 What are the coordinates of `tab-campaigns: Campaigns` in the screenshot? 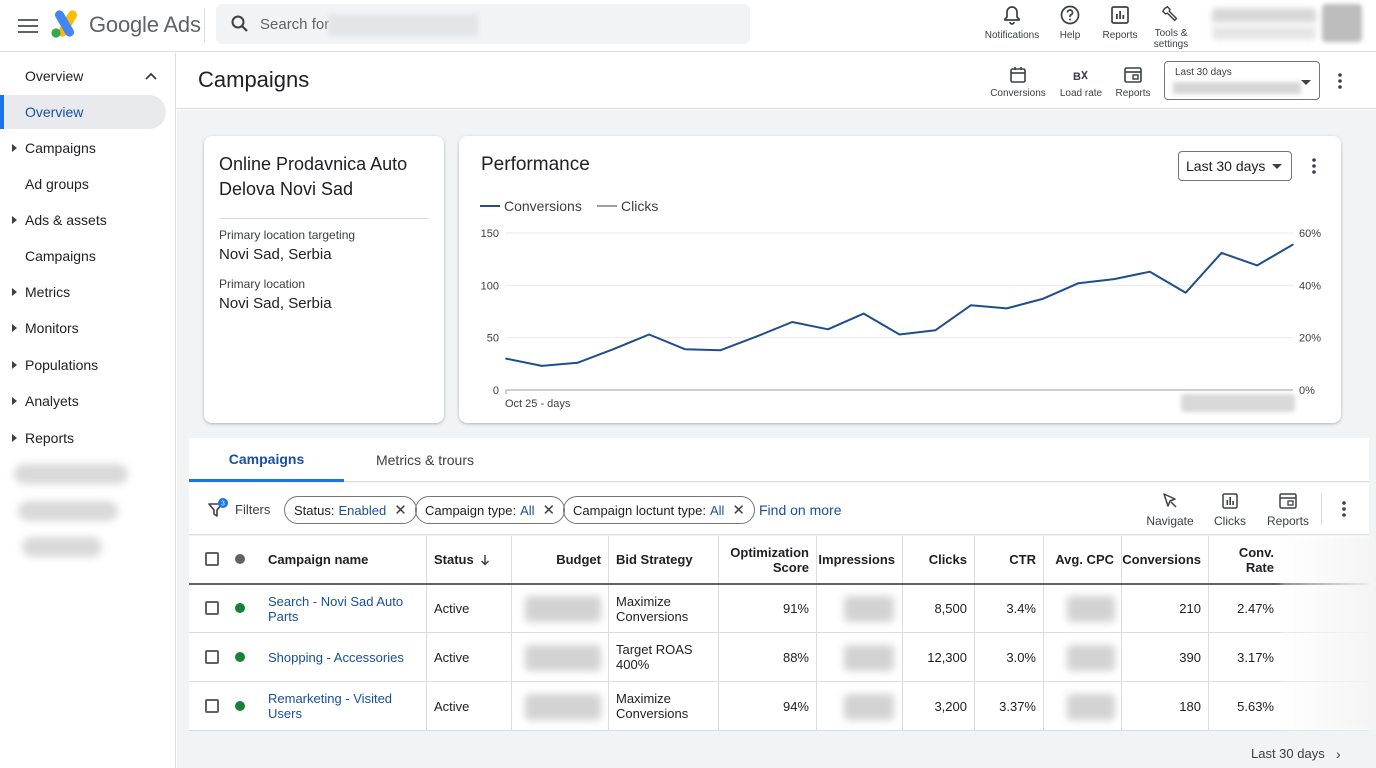 It's located at (266, 460).